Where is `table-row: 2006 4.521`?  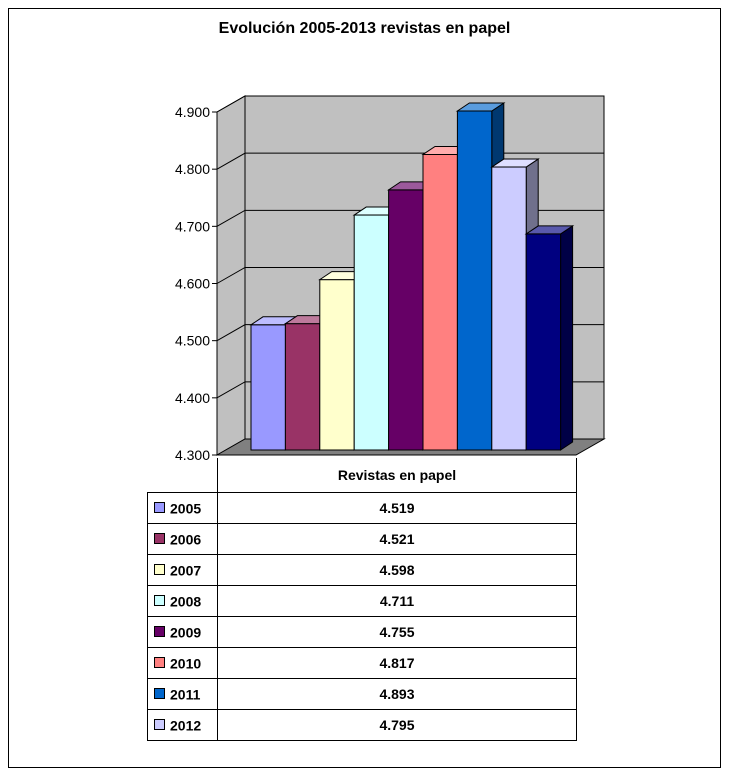
table-row: 2006 4.521 is located at coordinates (362, 538).